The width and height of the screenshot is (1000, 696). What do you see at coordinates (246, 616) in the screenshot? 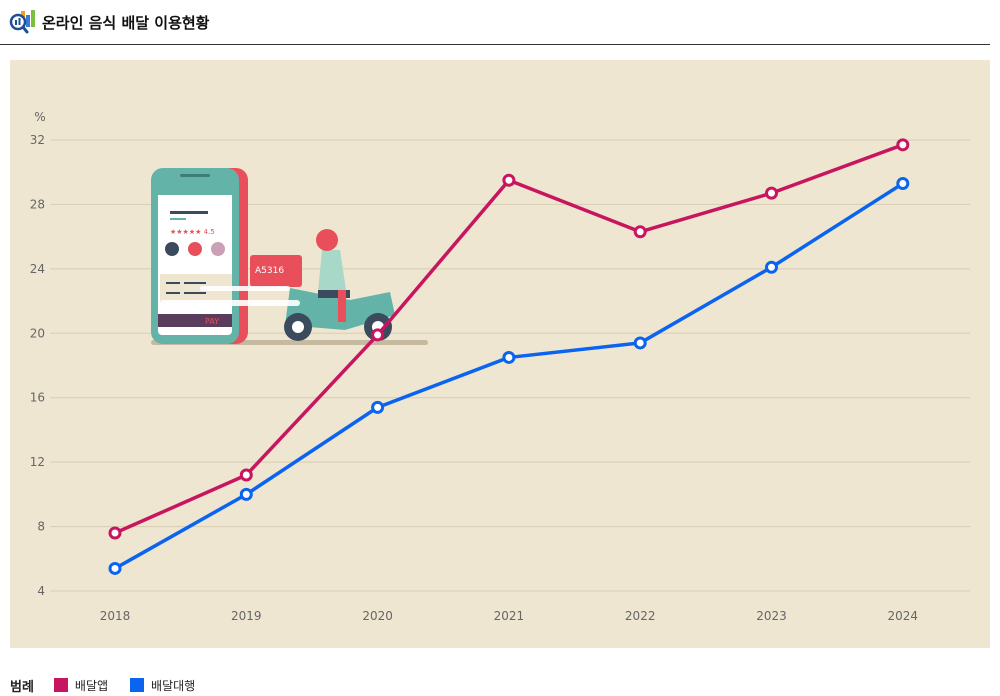
I see `x-tick-label: 2019` at bounding box center [246, 616].